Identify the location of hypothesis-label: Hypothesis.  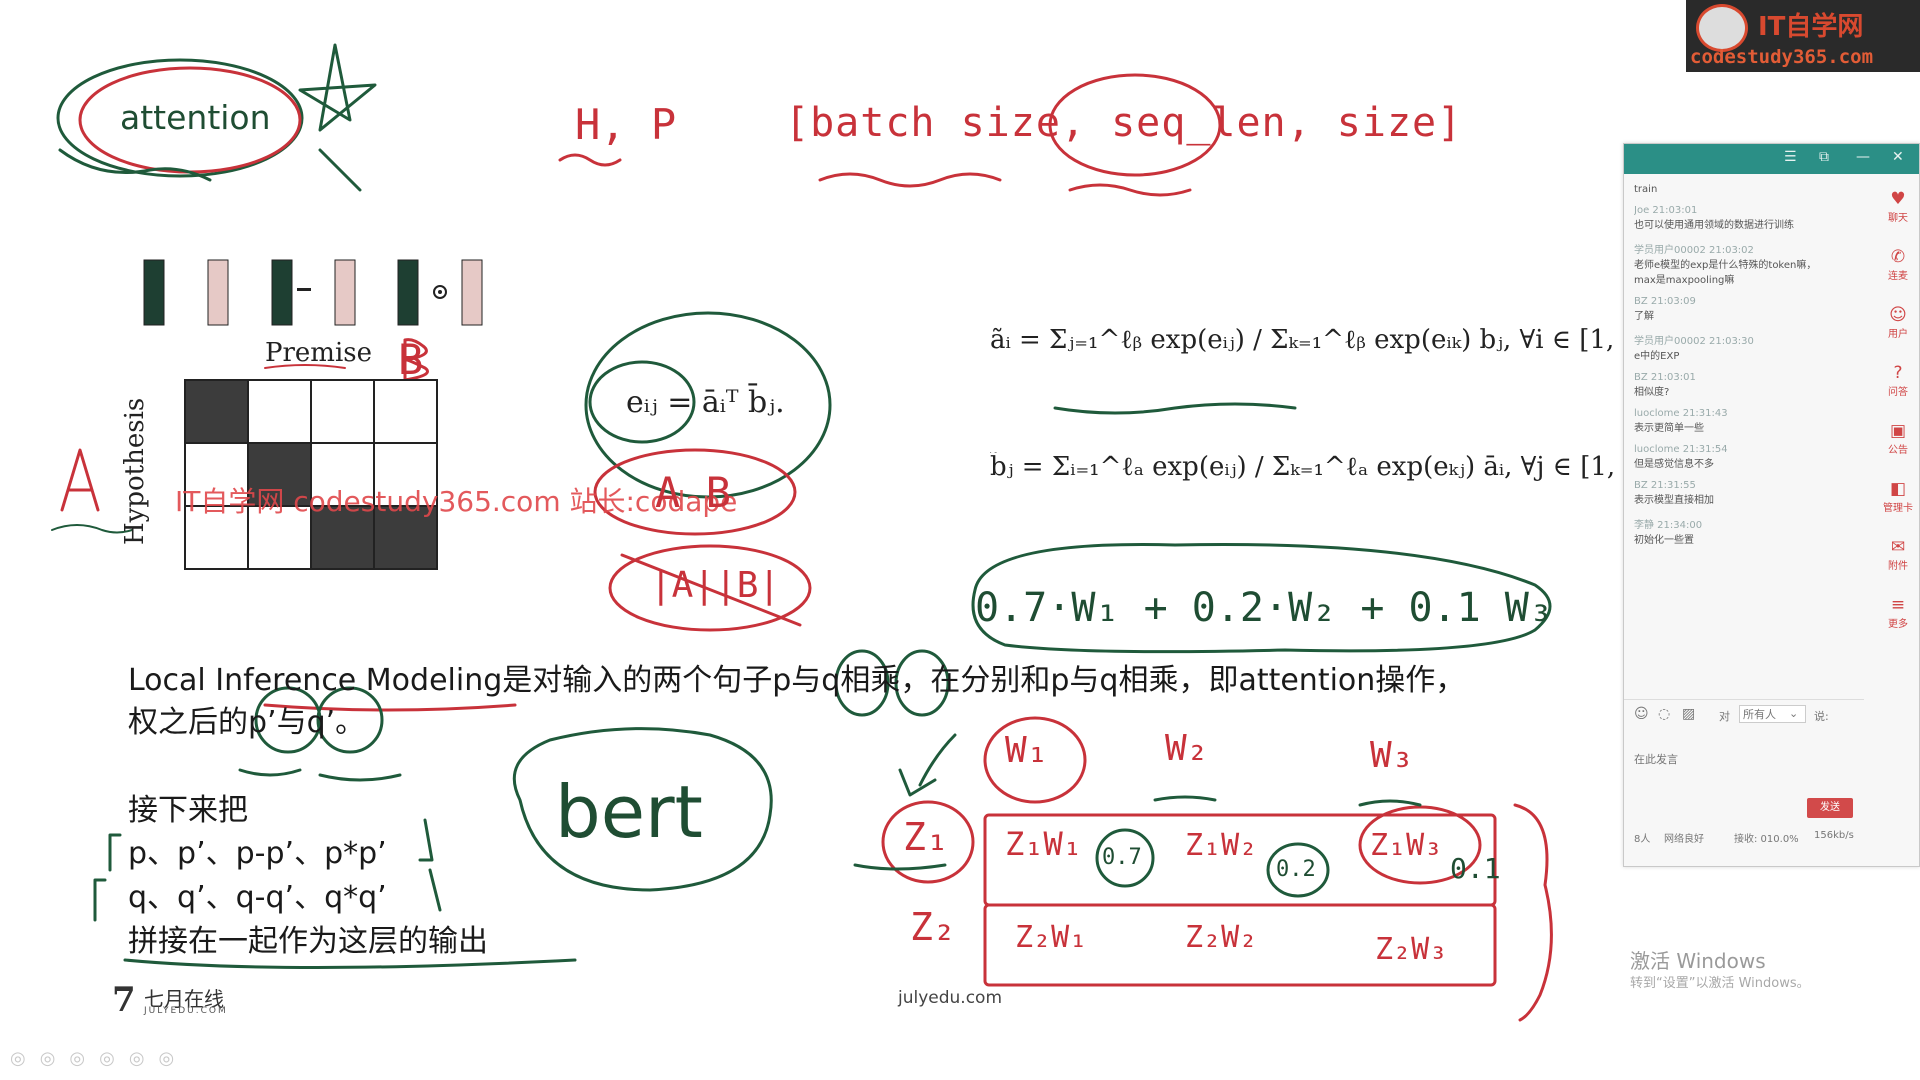
(135, 471).